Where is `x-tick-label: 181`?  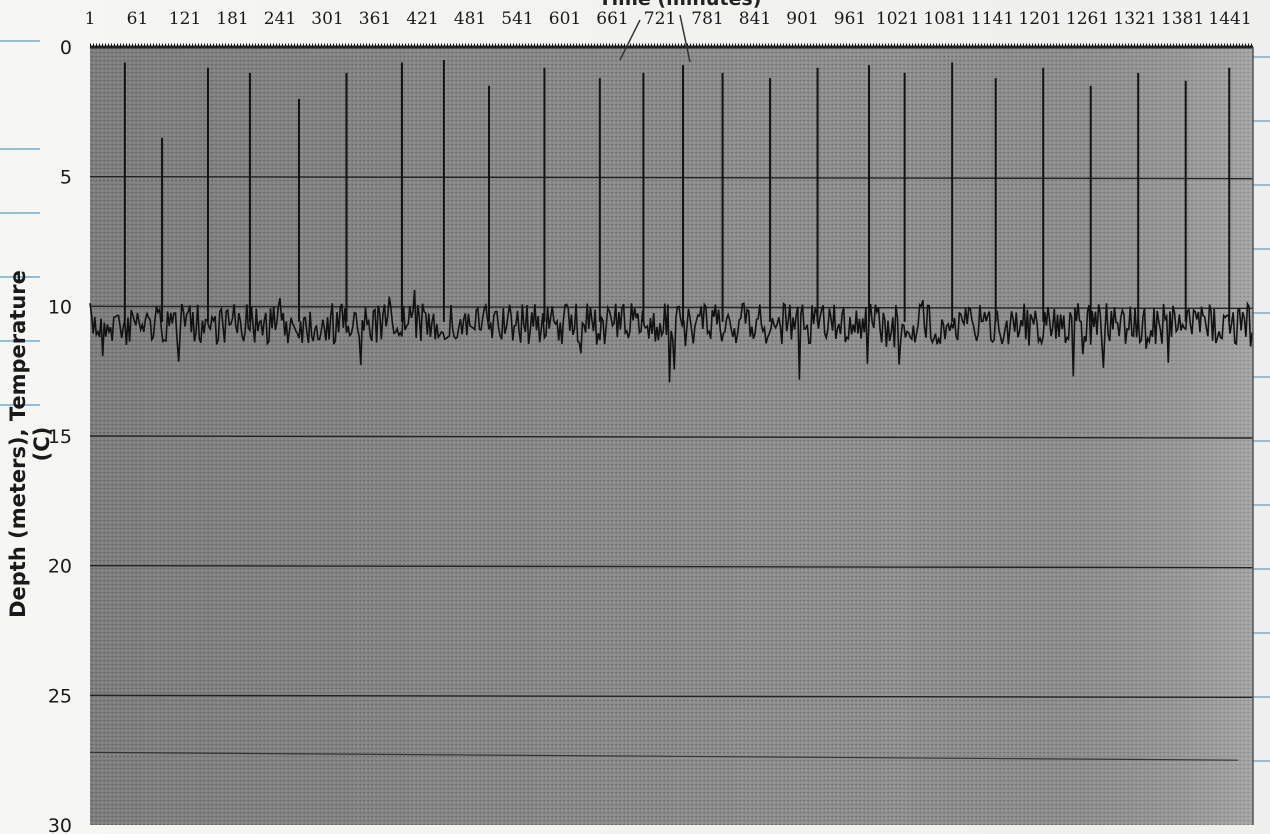
x-tick-label: 181 is located at coordinates (232, 19).